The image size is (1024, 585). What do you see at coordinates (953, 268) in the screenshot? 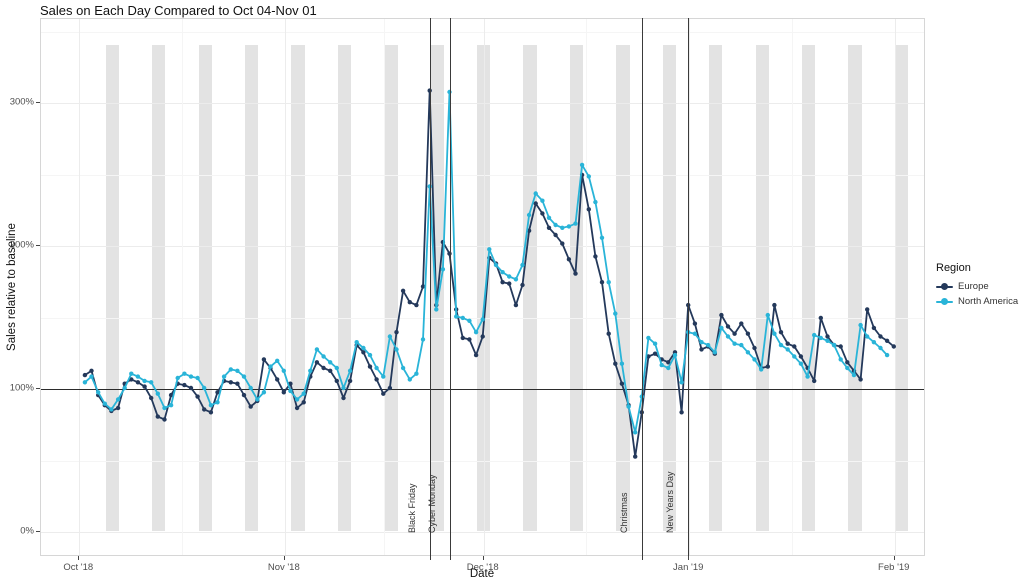
I see `legend-title: Region` at bounding box center [953, 268].